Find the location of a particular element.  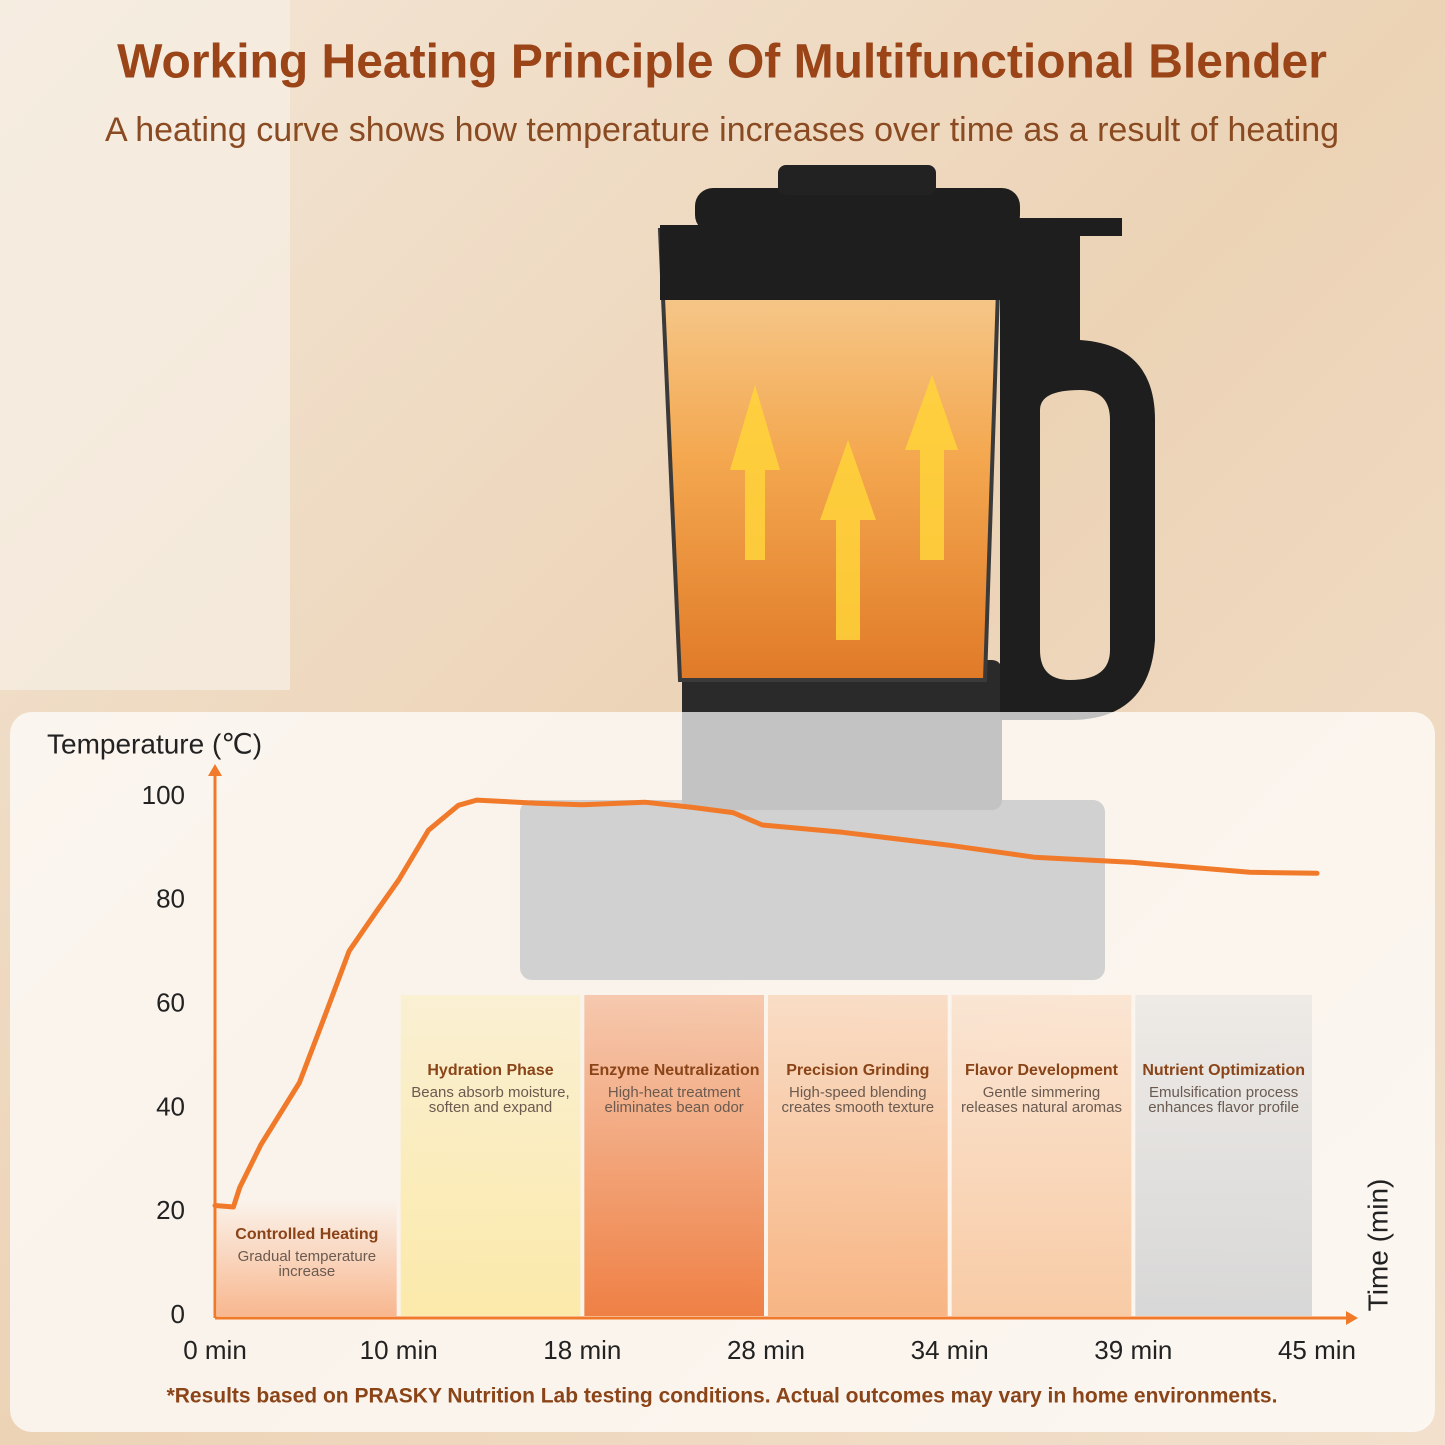

x-tick-label: 18 min is located at coordinates (582, 1350).